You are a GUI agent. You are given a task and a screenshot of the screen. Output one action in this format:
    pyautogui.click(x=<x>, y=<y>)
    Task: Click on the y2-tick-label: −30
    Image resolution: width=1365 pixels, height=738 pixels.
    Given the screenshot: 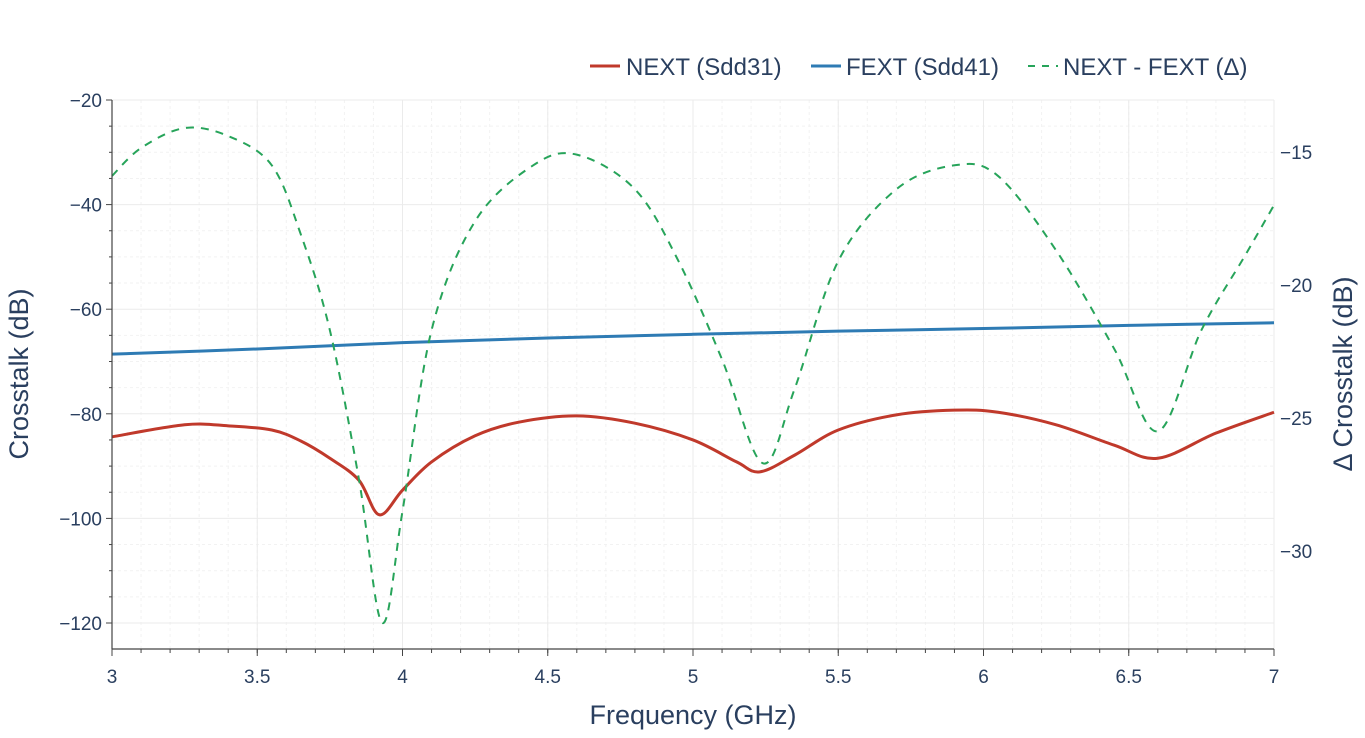 What is the action you would take?
    pyautogui.click(x=1296, y=552)
    